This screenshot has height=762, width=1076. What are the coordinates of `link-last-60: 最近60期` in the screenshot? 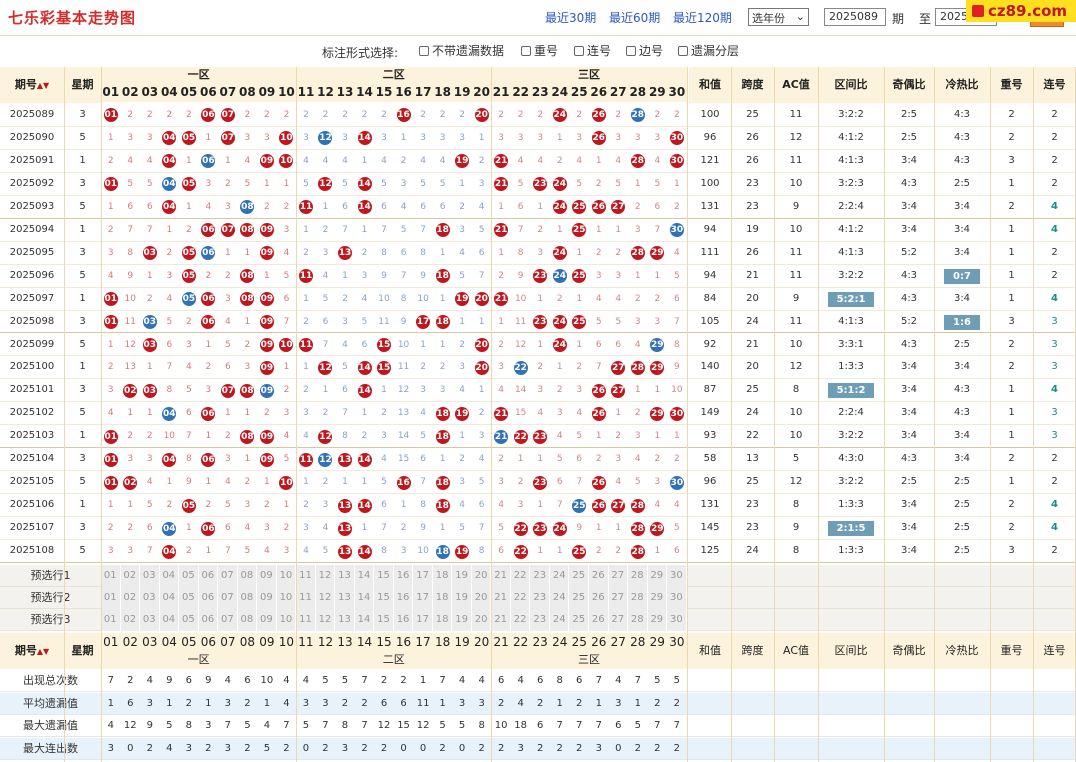 It's located at (635, 18).